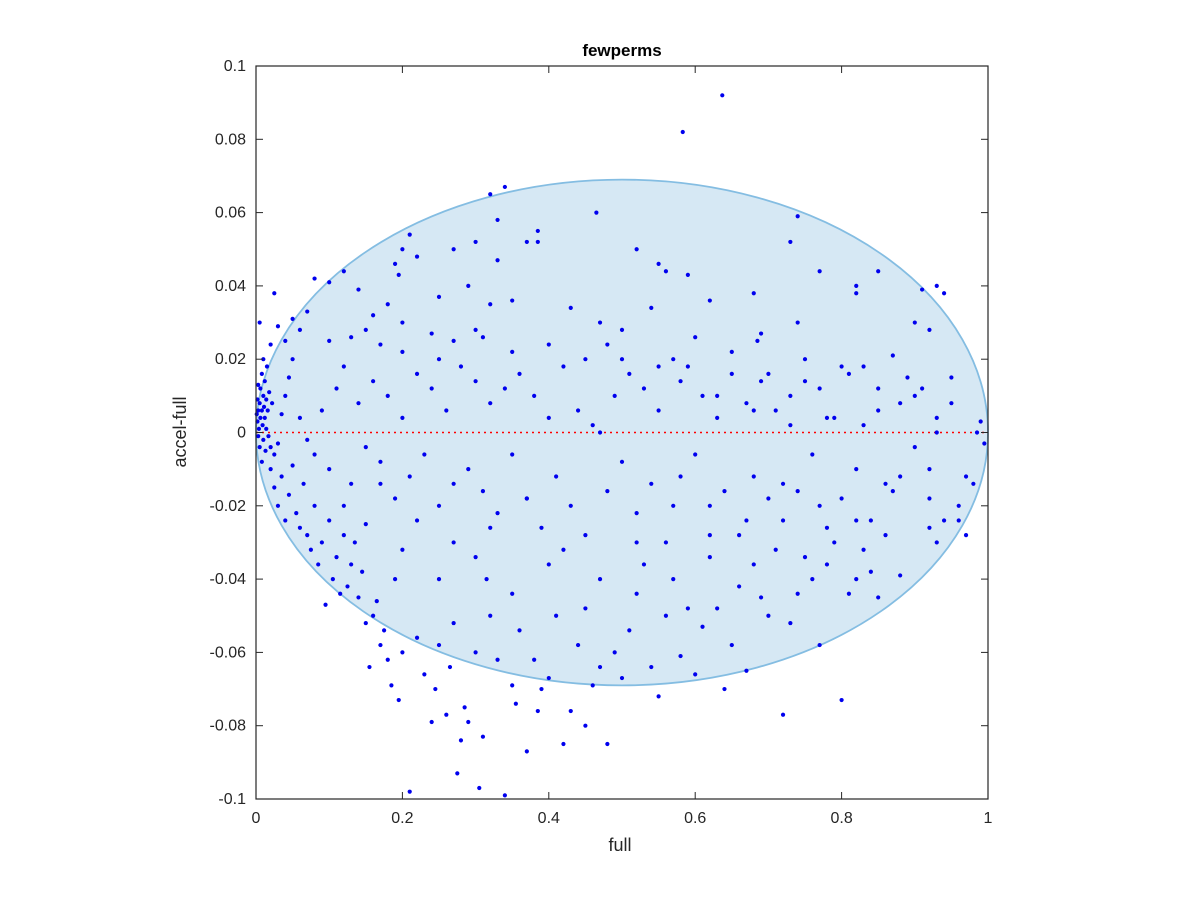 The height and width of the screenshot is (900, 1200). What do you see at coordinates (402, 818) in the screenshot?
I see `x-tick-label: 0.2` at bounding box center [402, 818].